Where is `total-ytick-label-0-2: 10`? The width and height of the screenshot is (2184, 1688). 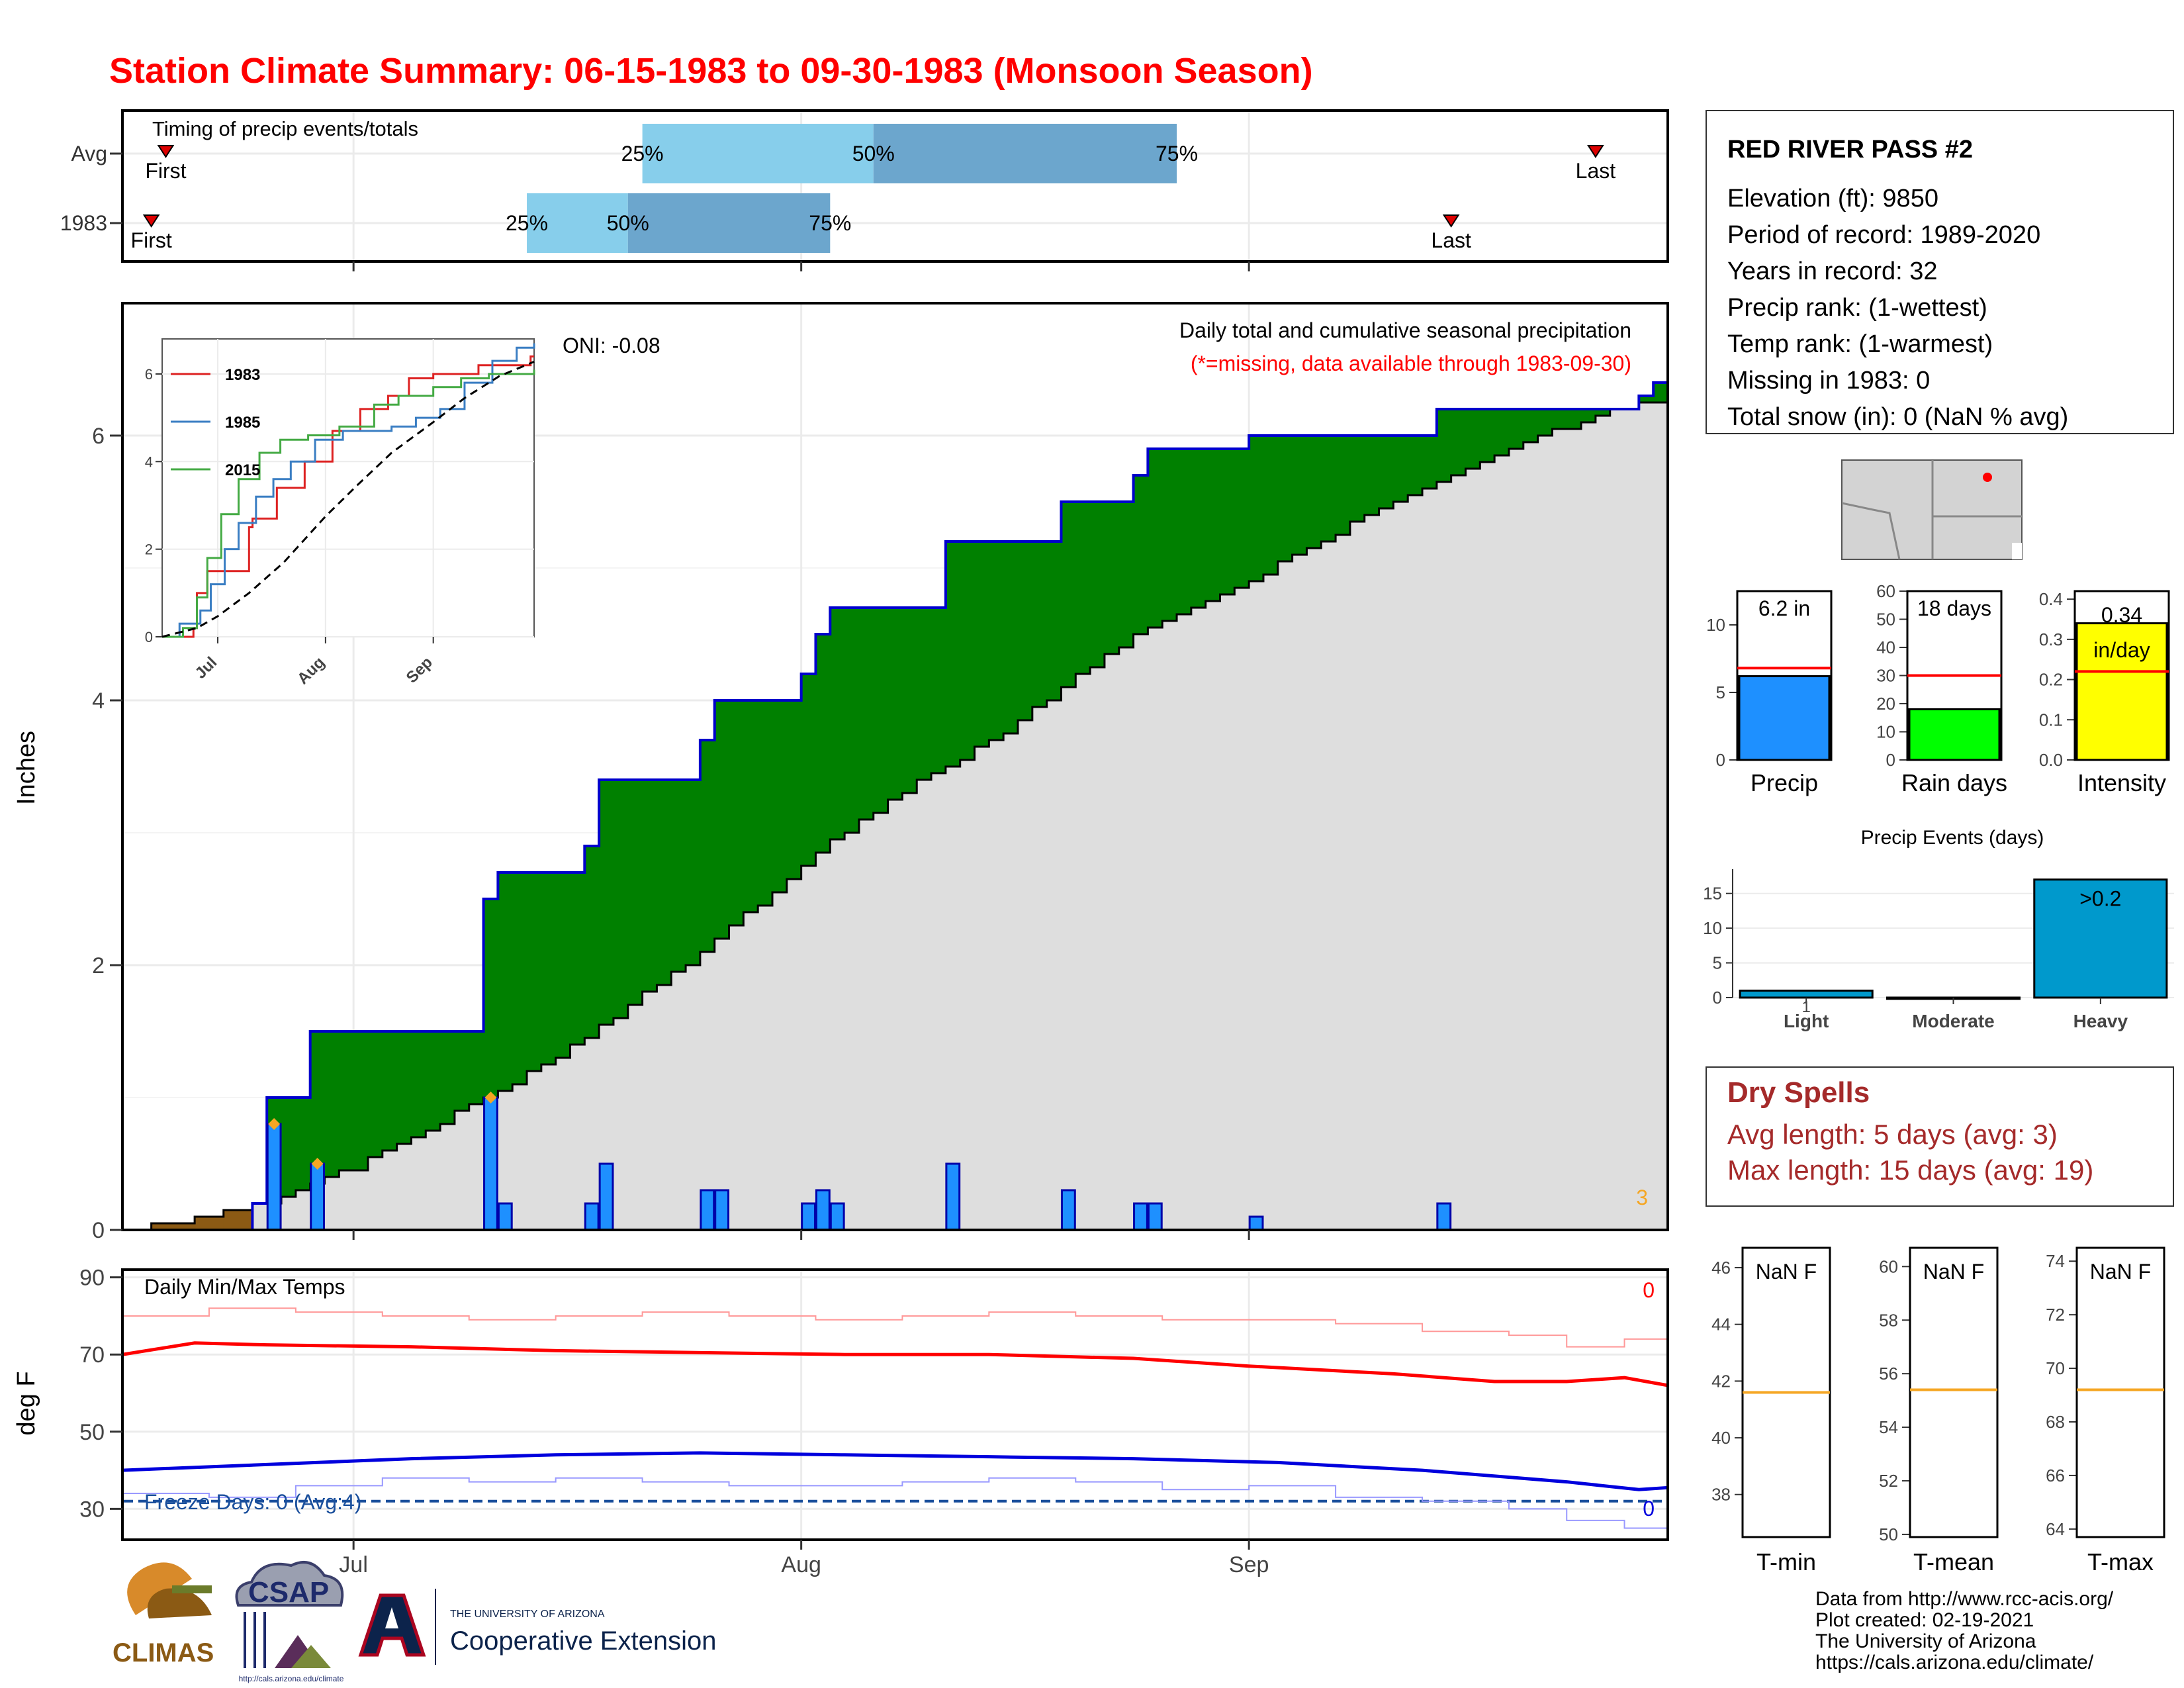
total-ytick-label-0-2: 10 is located at coordinates (1715, 625).